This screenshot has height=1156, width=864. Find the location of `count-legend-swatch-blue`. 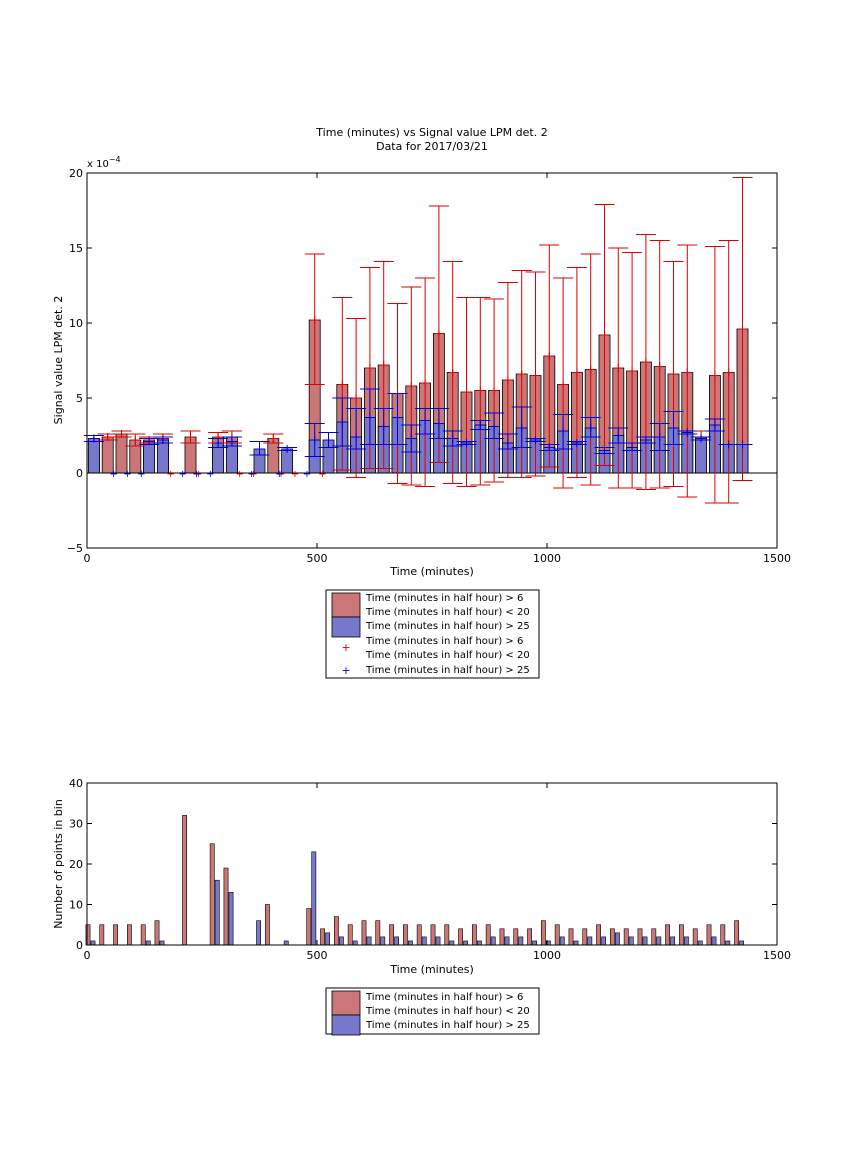

count-legend-swatch-blue is located at coordinates (346, 1025).